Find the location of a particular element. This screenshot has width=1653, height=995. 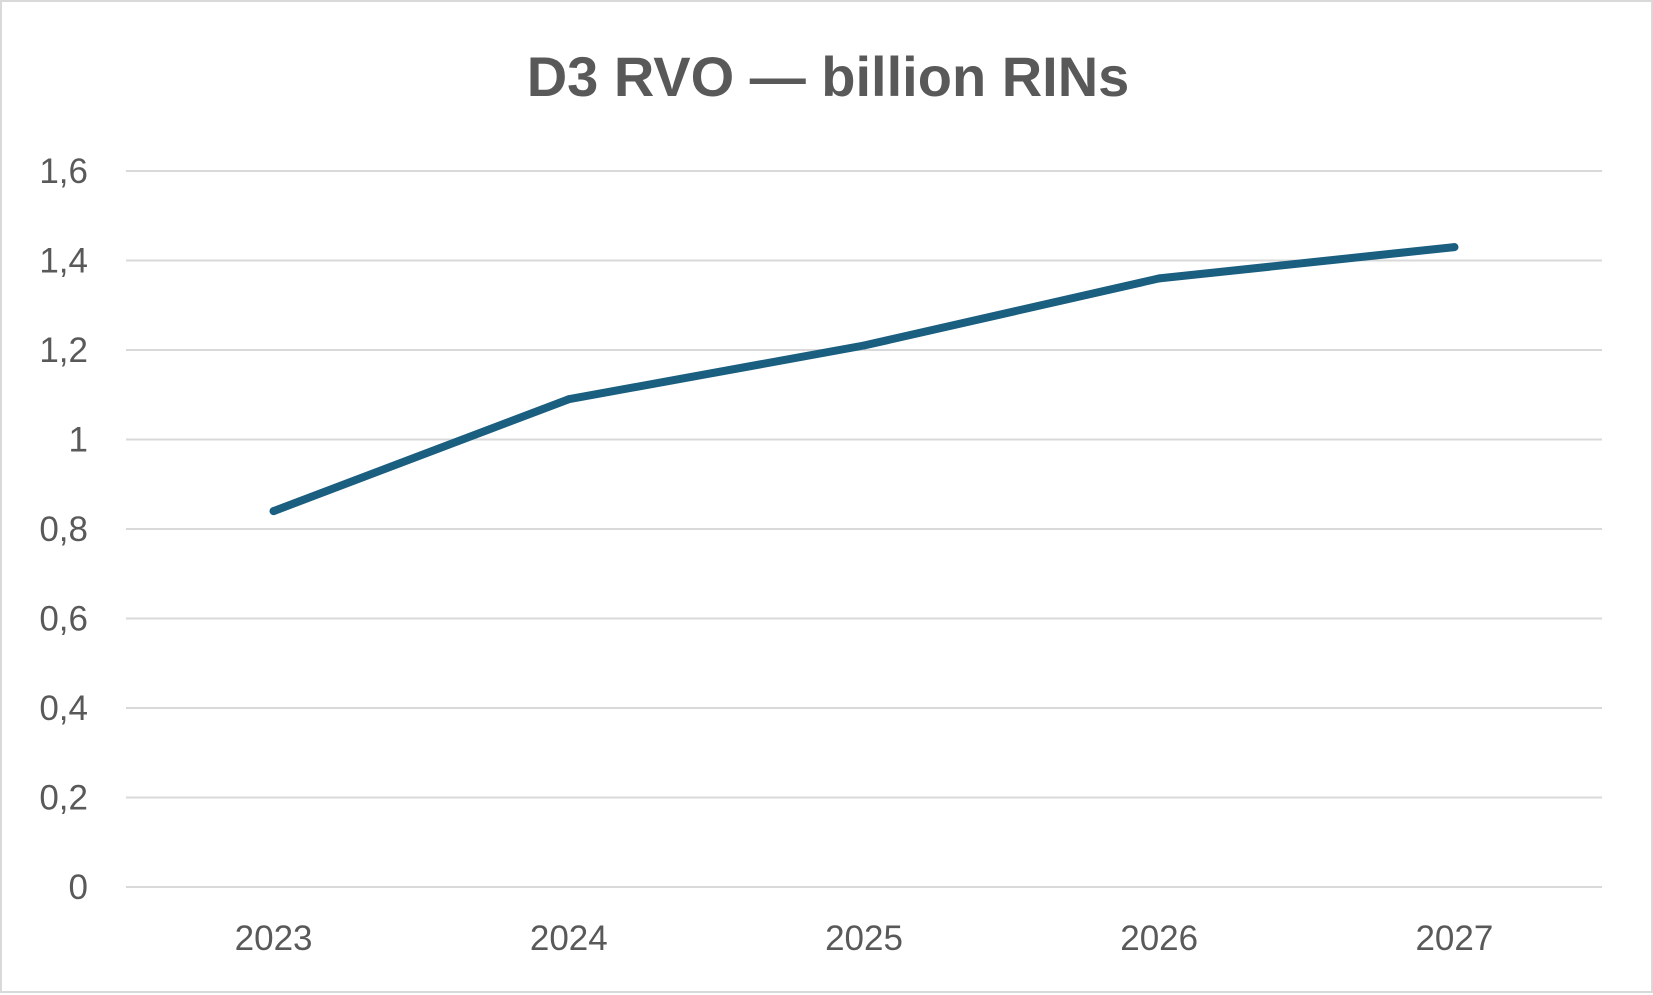

y-tick-label: 0,8 is located at coordinates (63, 529).